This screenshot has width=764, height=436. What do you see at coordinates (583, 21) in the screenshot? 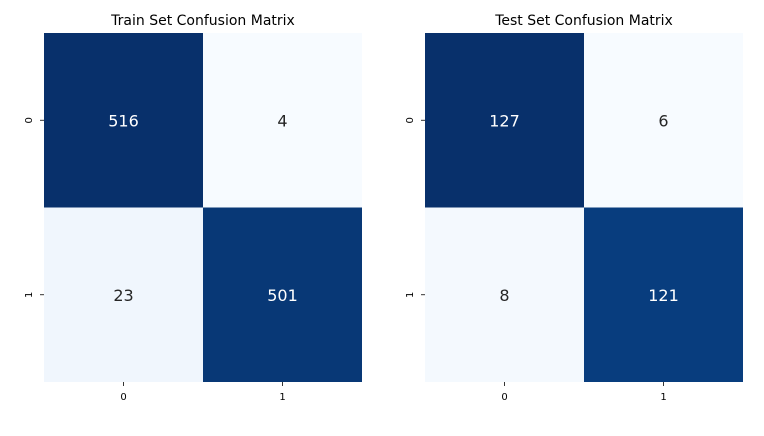
I see `test-chart-title: Test Set Confusion Matrix` at bounding box center [583, 21].